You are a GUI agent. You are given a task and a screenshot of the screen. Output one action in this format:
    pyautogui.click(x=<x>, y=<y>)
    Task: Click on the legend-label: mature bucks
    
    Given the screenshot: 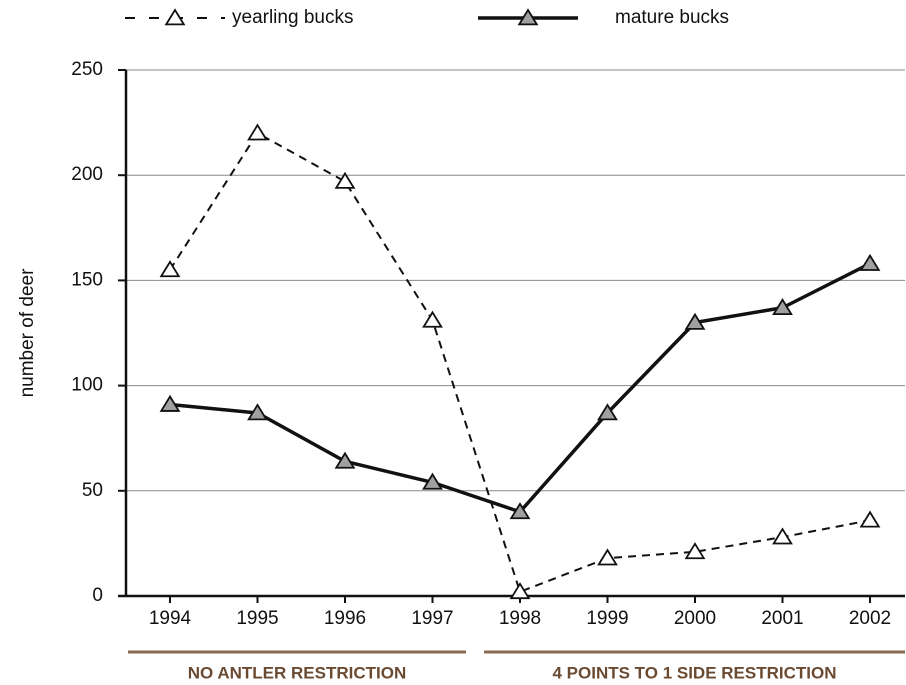 What is the action you would take?
    pyautogui.click(x=672, y=17)
    